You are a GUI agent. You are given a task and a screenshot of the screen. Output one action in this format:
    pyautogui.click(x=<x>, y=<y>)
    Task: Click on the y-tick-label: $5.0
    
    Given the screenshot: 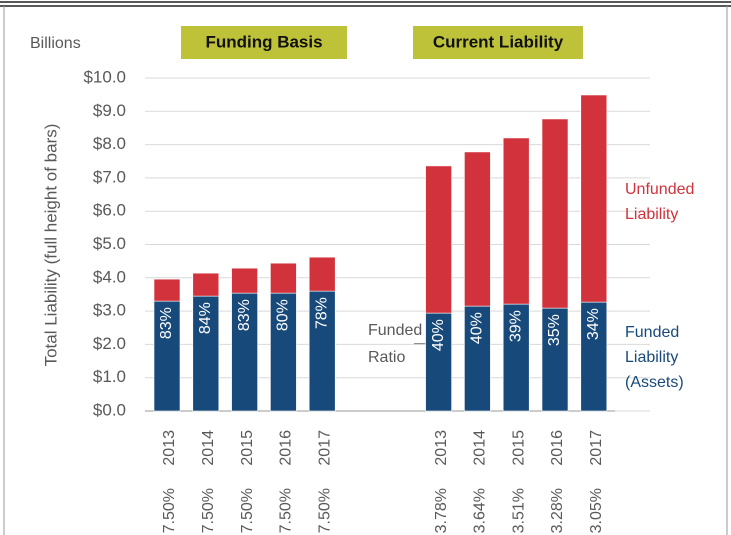 What is the action you would take?
    pyautogui.click(x=109, y=243)
    